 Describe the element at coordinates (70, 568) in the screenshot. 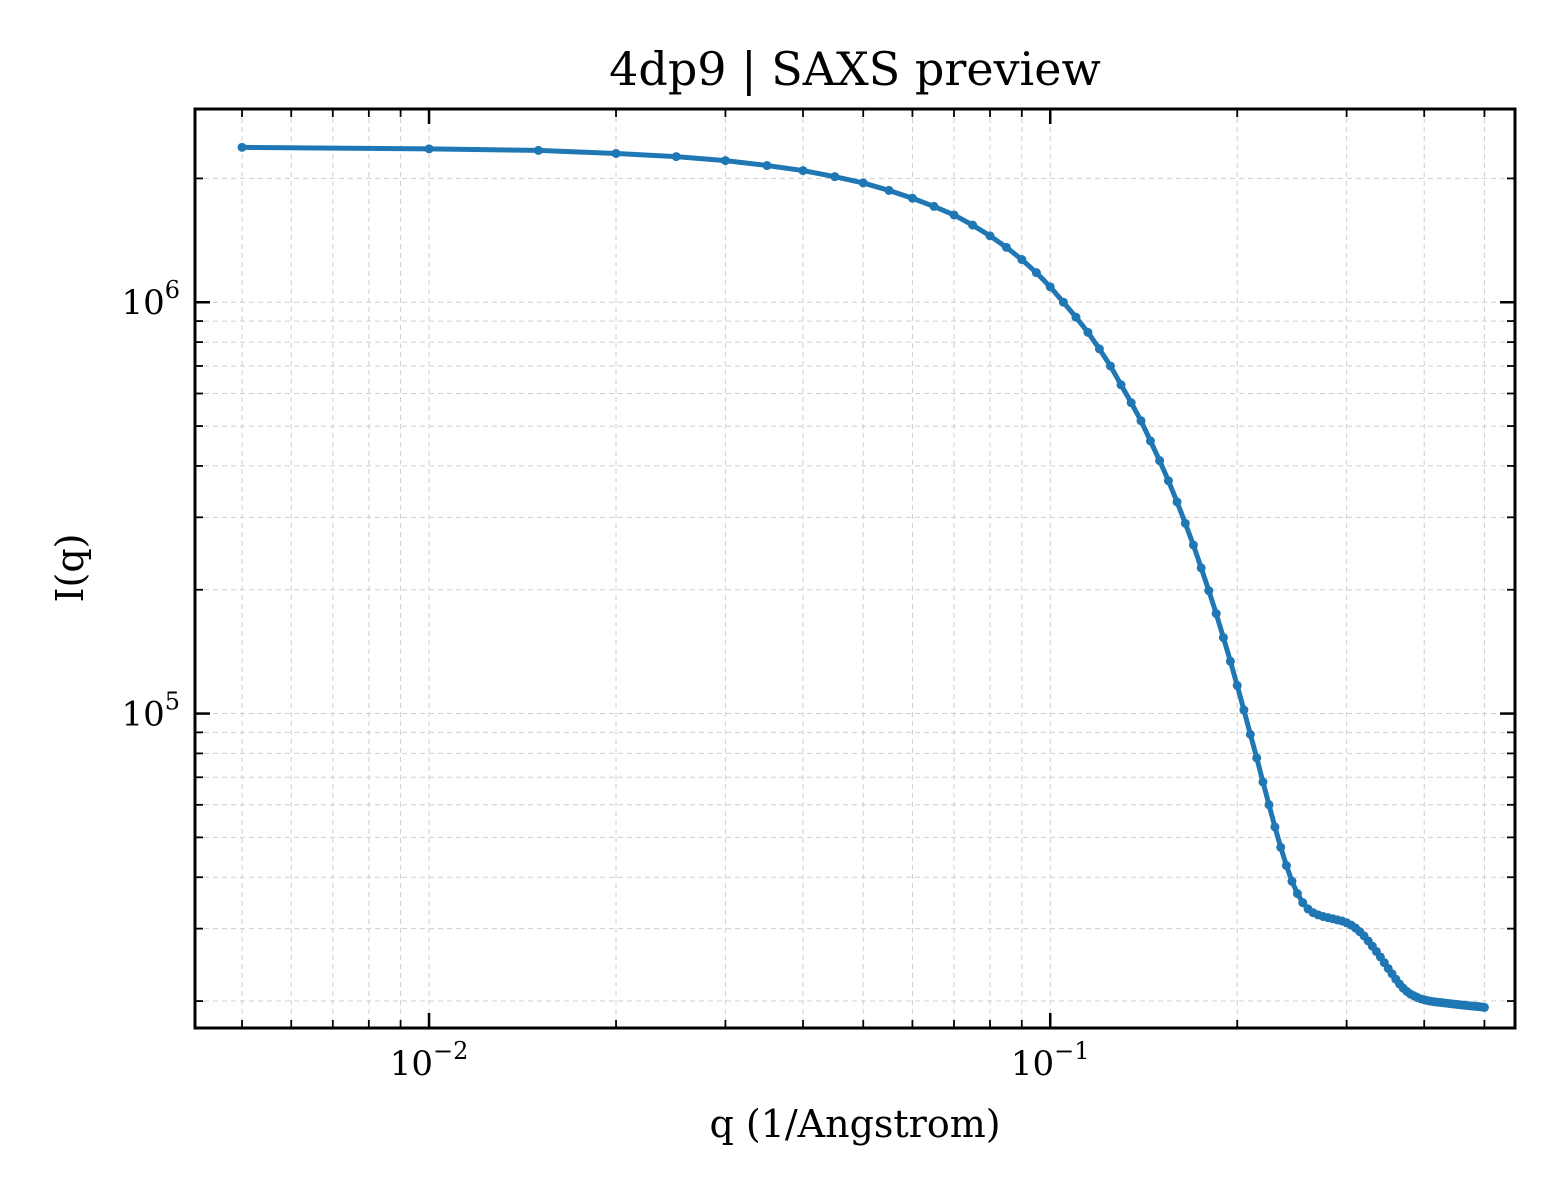

I see `y-axis-label: I(q)` at that location.